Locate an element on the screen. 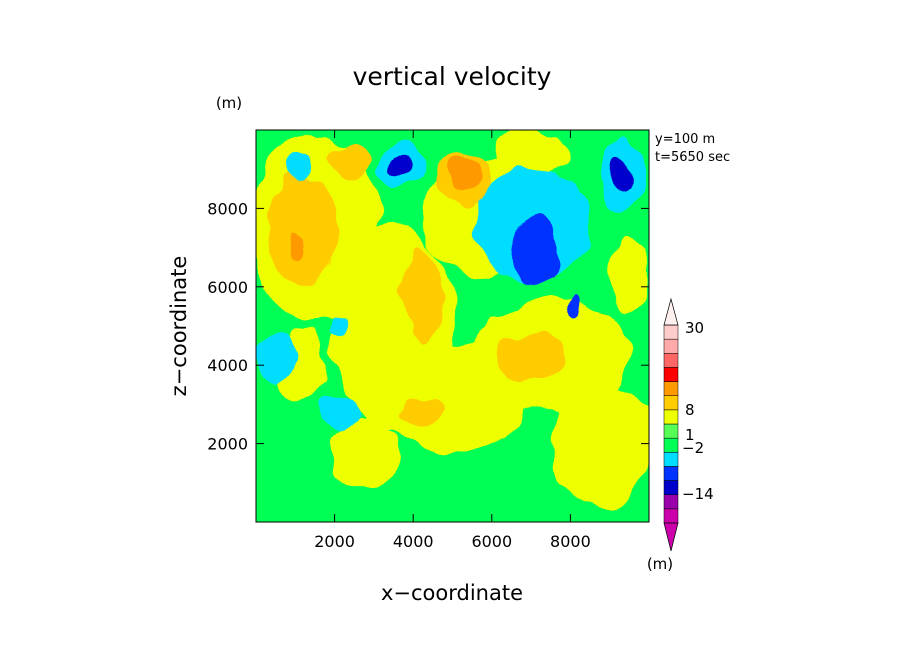 The width and height of the screenshot is (904, 654). y-tick-label: 8000 is located at coordinates (227, 208).